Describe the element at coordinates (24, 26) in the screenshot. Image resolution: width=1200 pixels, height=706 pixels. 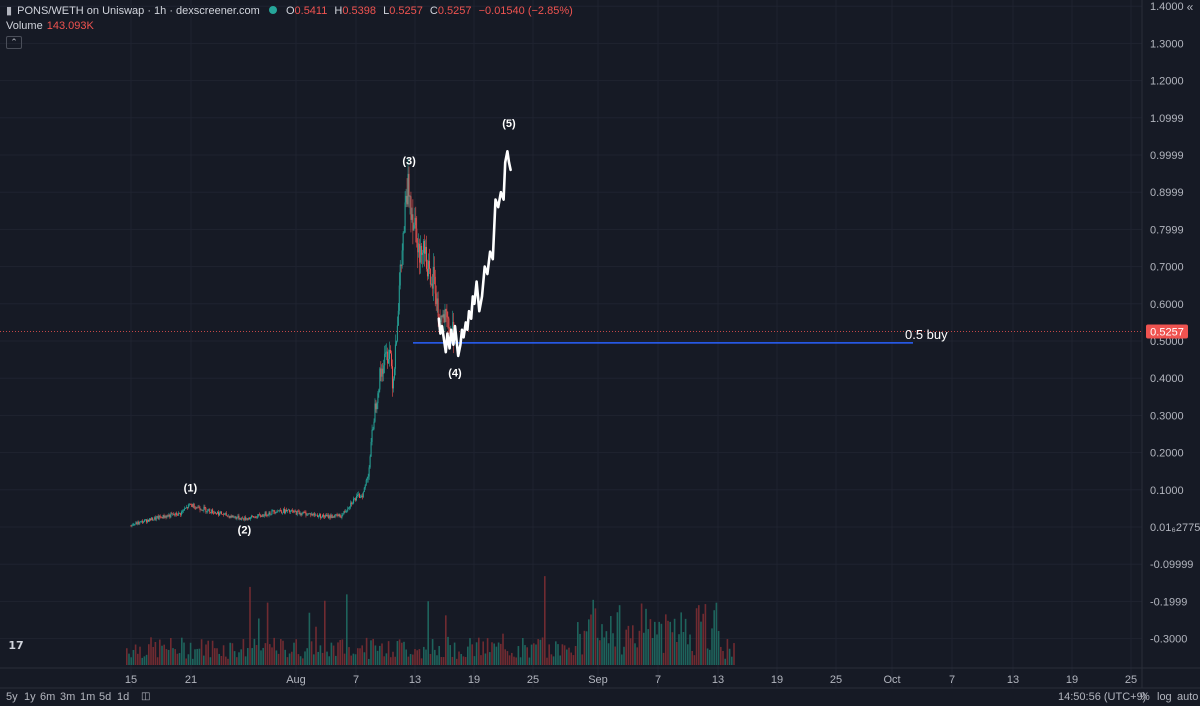
I see `volume-label: Volume` at that location.